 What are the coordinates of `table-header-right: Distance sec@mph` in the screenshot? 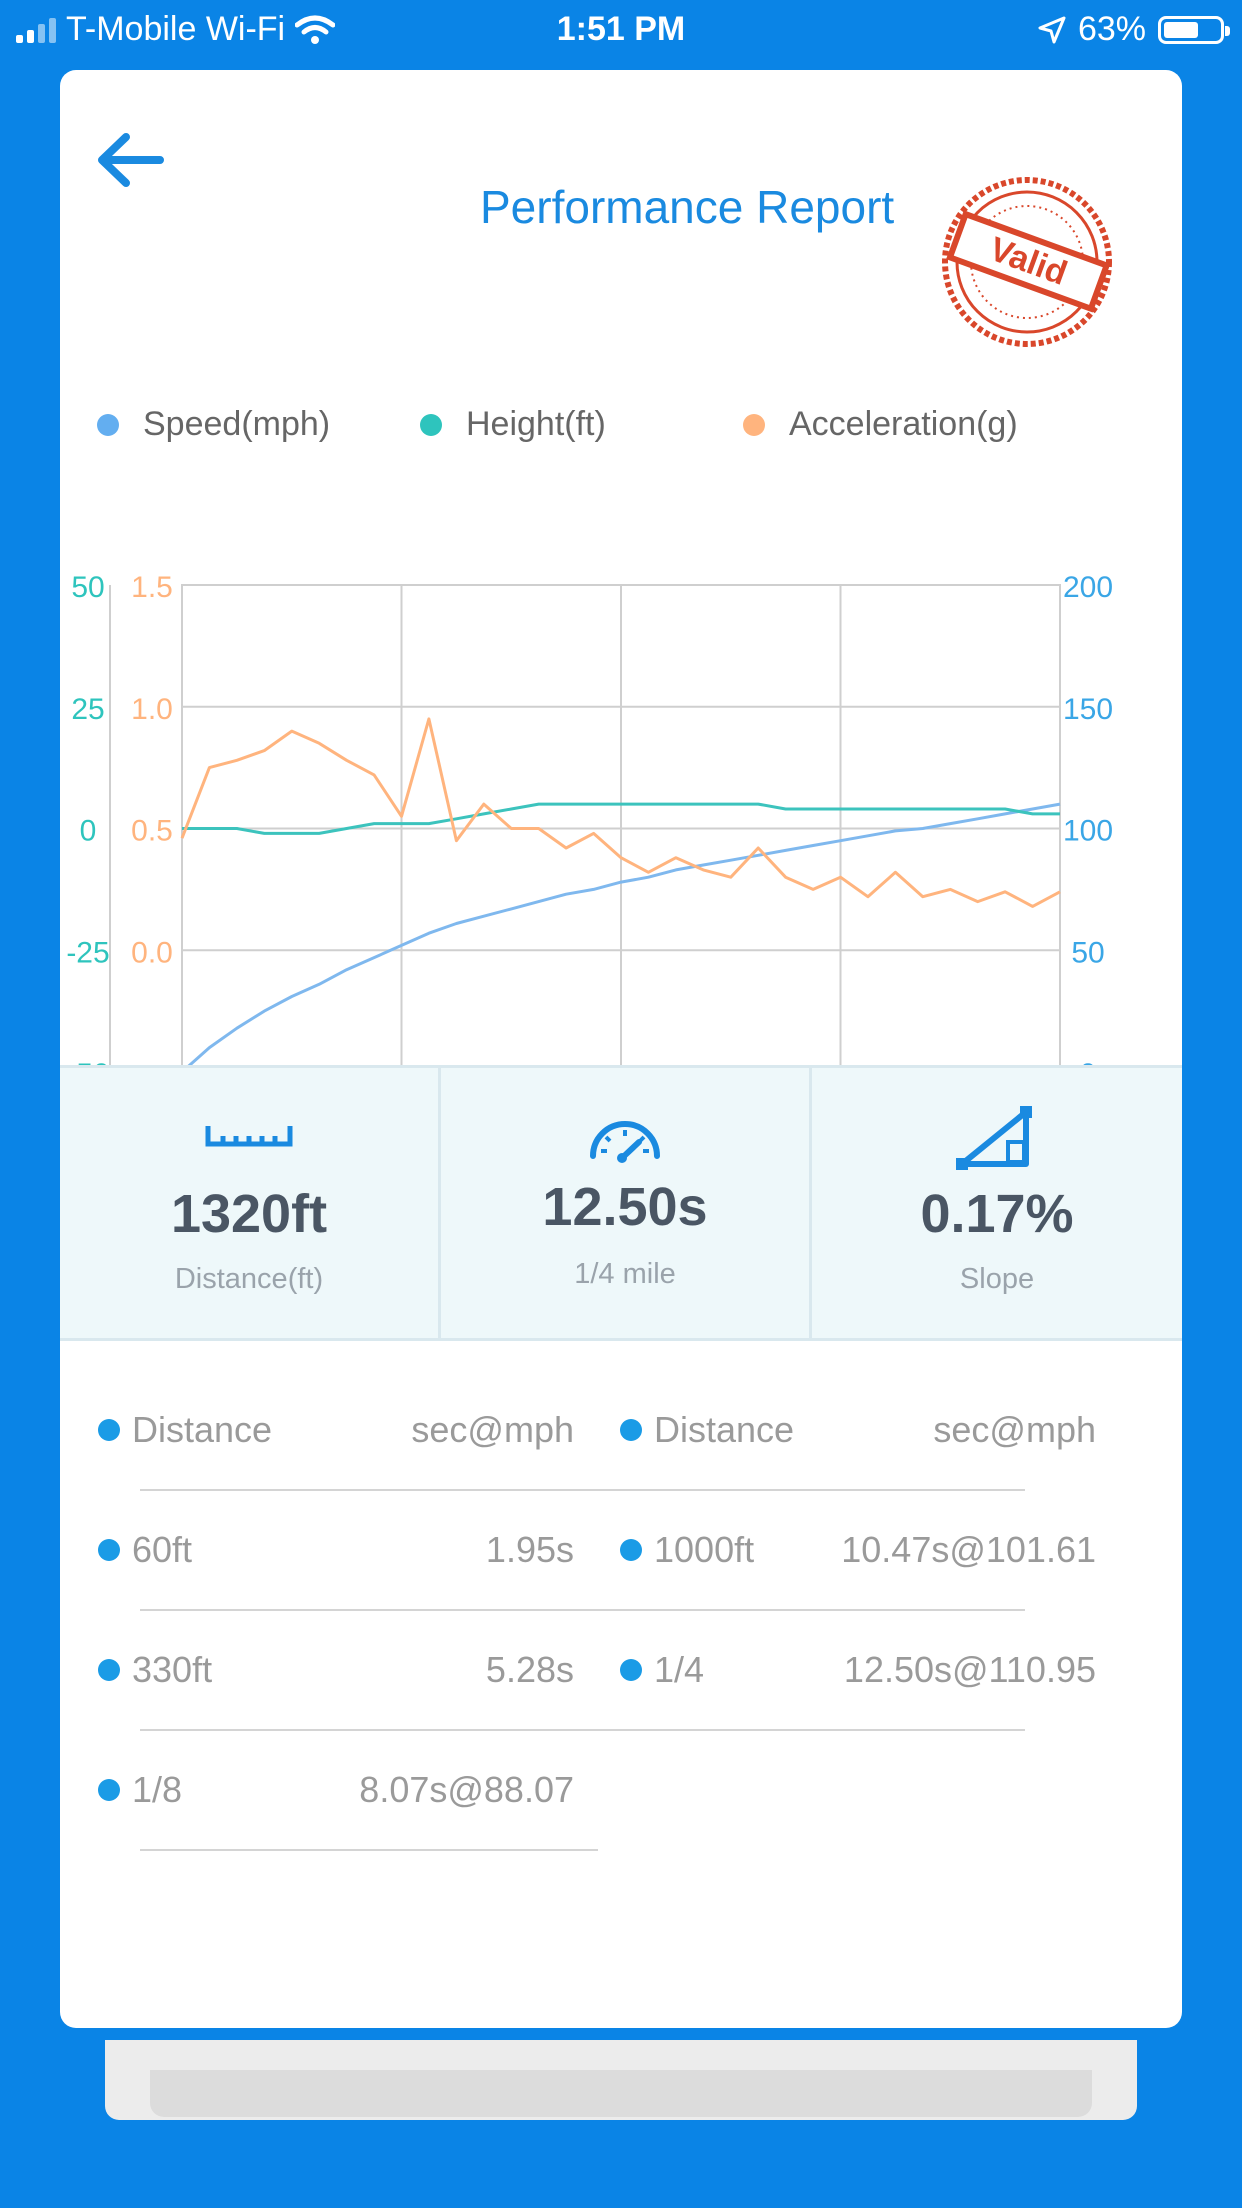 It's located at (858, 1430).